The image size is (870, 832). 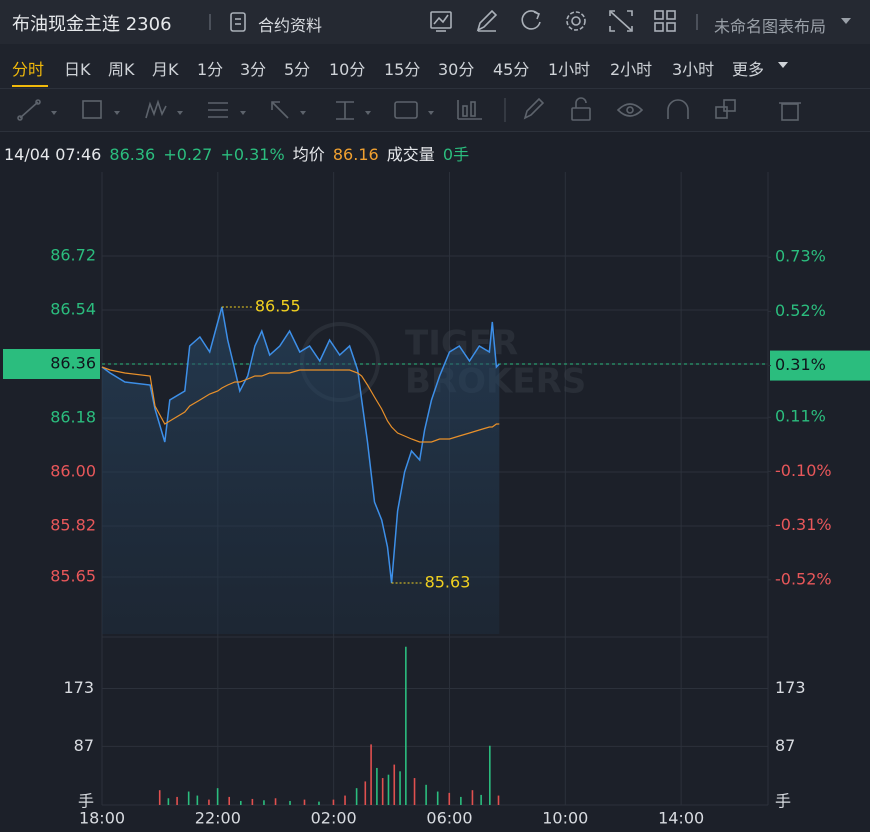 What do you see at coordinates (803, 578) in the screenshot?
I see `y2-tick-label: -0.52%` at bounding box center [803, 578].